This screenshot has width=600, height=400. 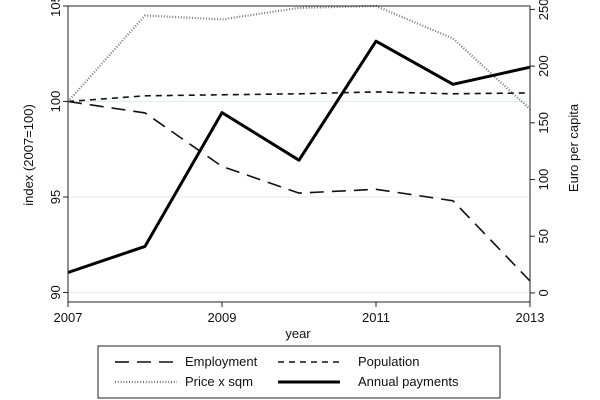 What do you see at coordinates (543, 66) in the screenshot?
I see `right-tick-label: 200` at bounding box center [543, 66].